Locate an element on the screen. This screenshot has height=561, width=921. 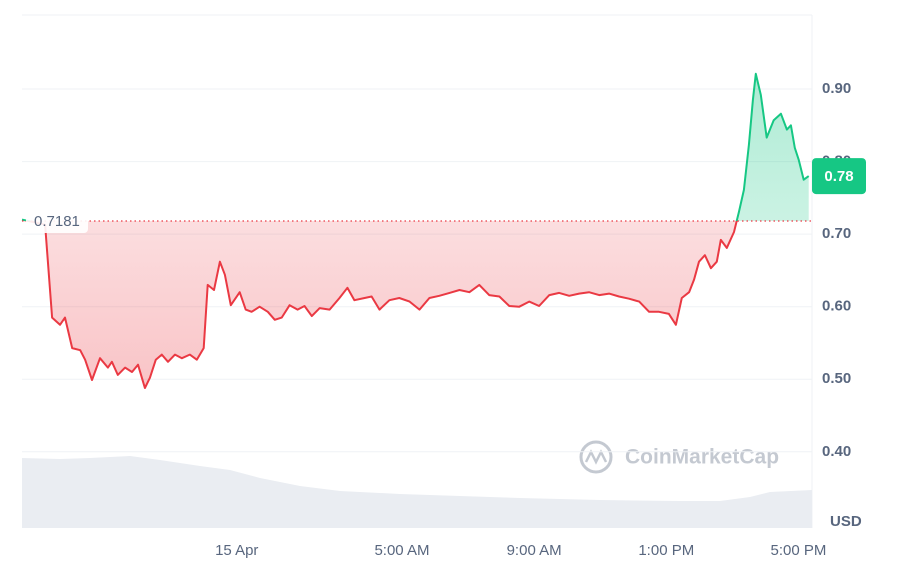
y-tick-label: 0.50 is located at coordinates (836, 378).